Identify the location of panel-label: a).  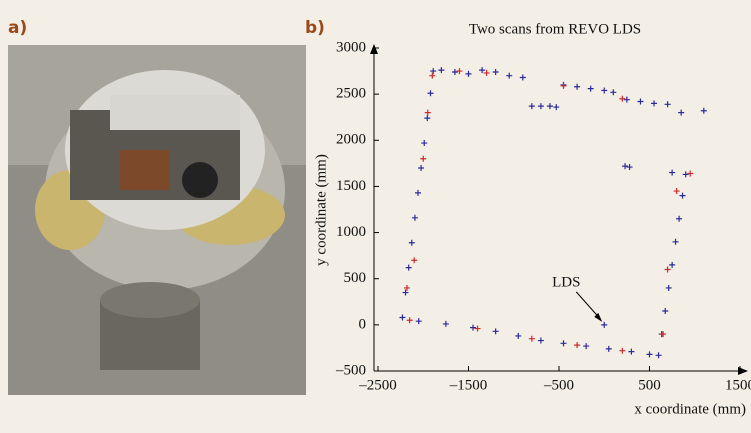
(17, 28).